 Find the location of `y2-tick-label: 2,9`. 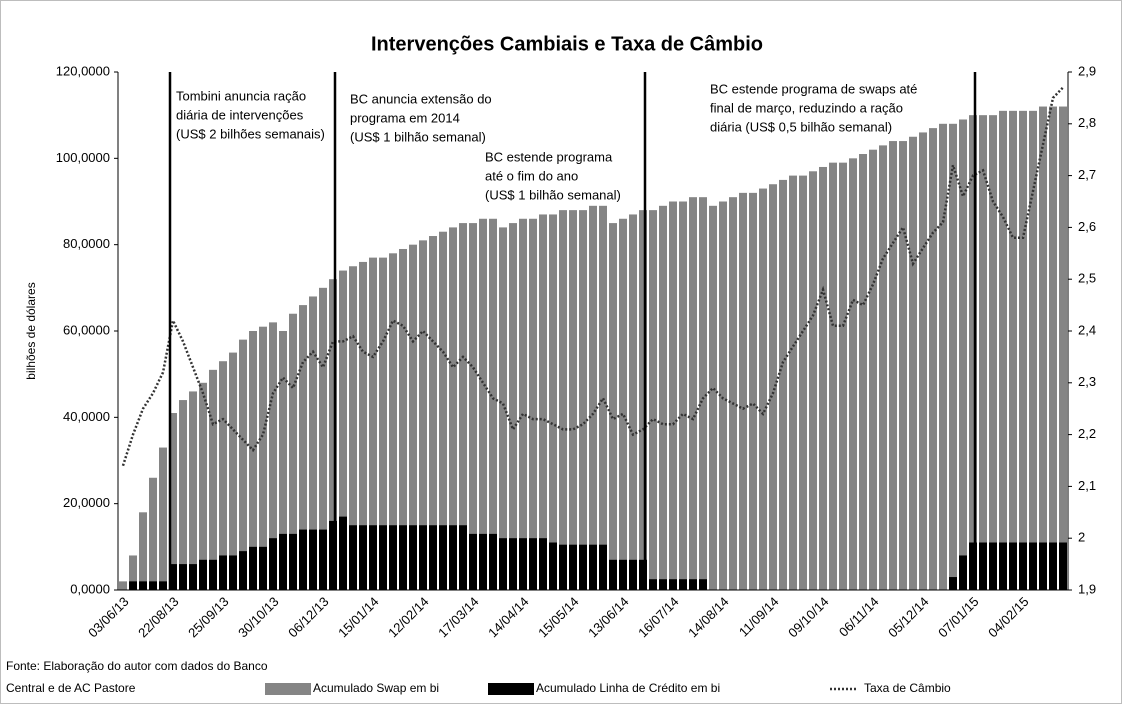

y2-tick-label: 2,9 is located at coordinates (1087, 70).